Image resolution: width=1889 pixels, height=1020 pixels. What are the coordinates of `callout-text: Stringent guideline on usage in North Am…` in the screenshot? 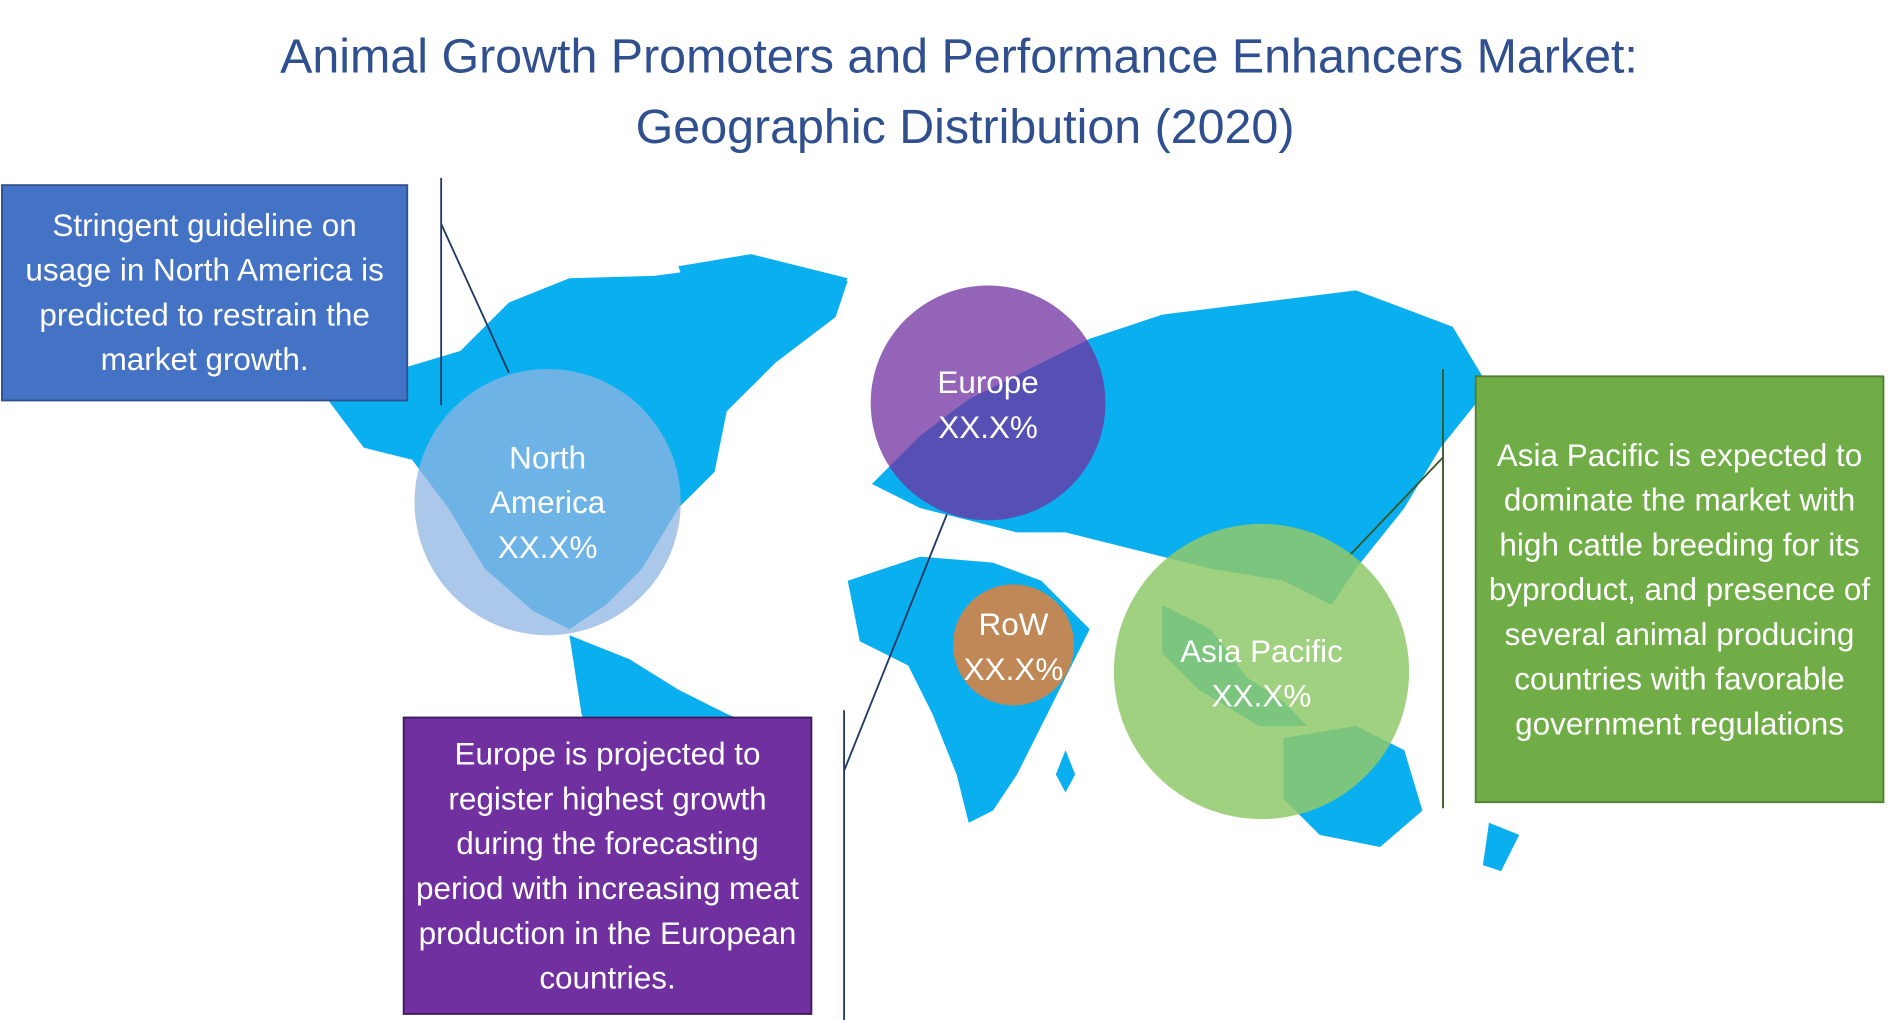 It's located at (204, 292).